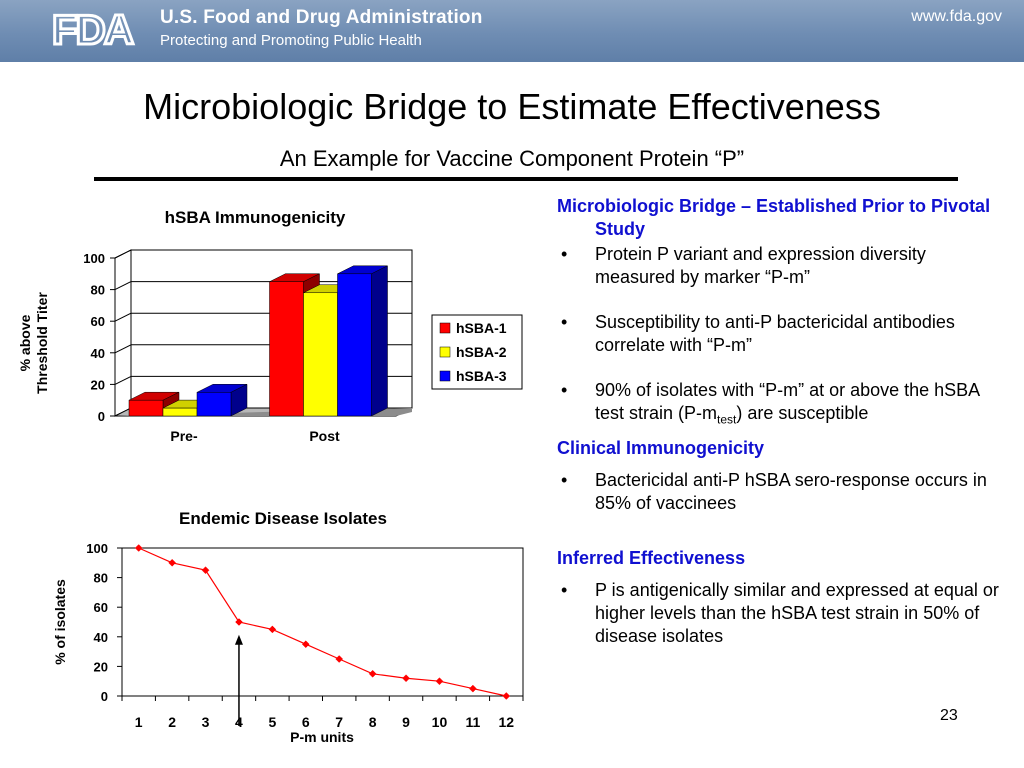 This screenshot has height=768, width=1024. Describe the element at coordinates (481, 328) in the screenshot. I see `legend-label: hSBA-1` at that location.